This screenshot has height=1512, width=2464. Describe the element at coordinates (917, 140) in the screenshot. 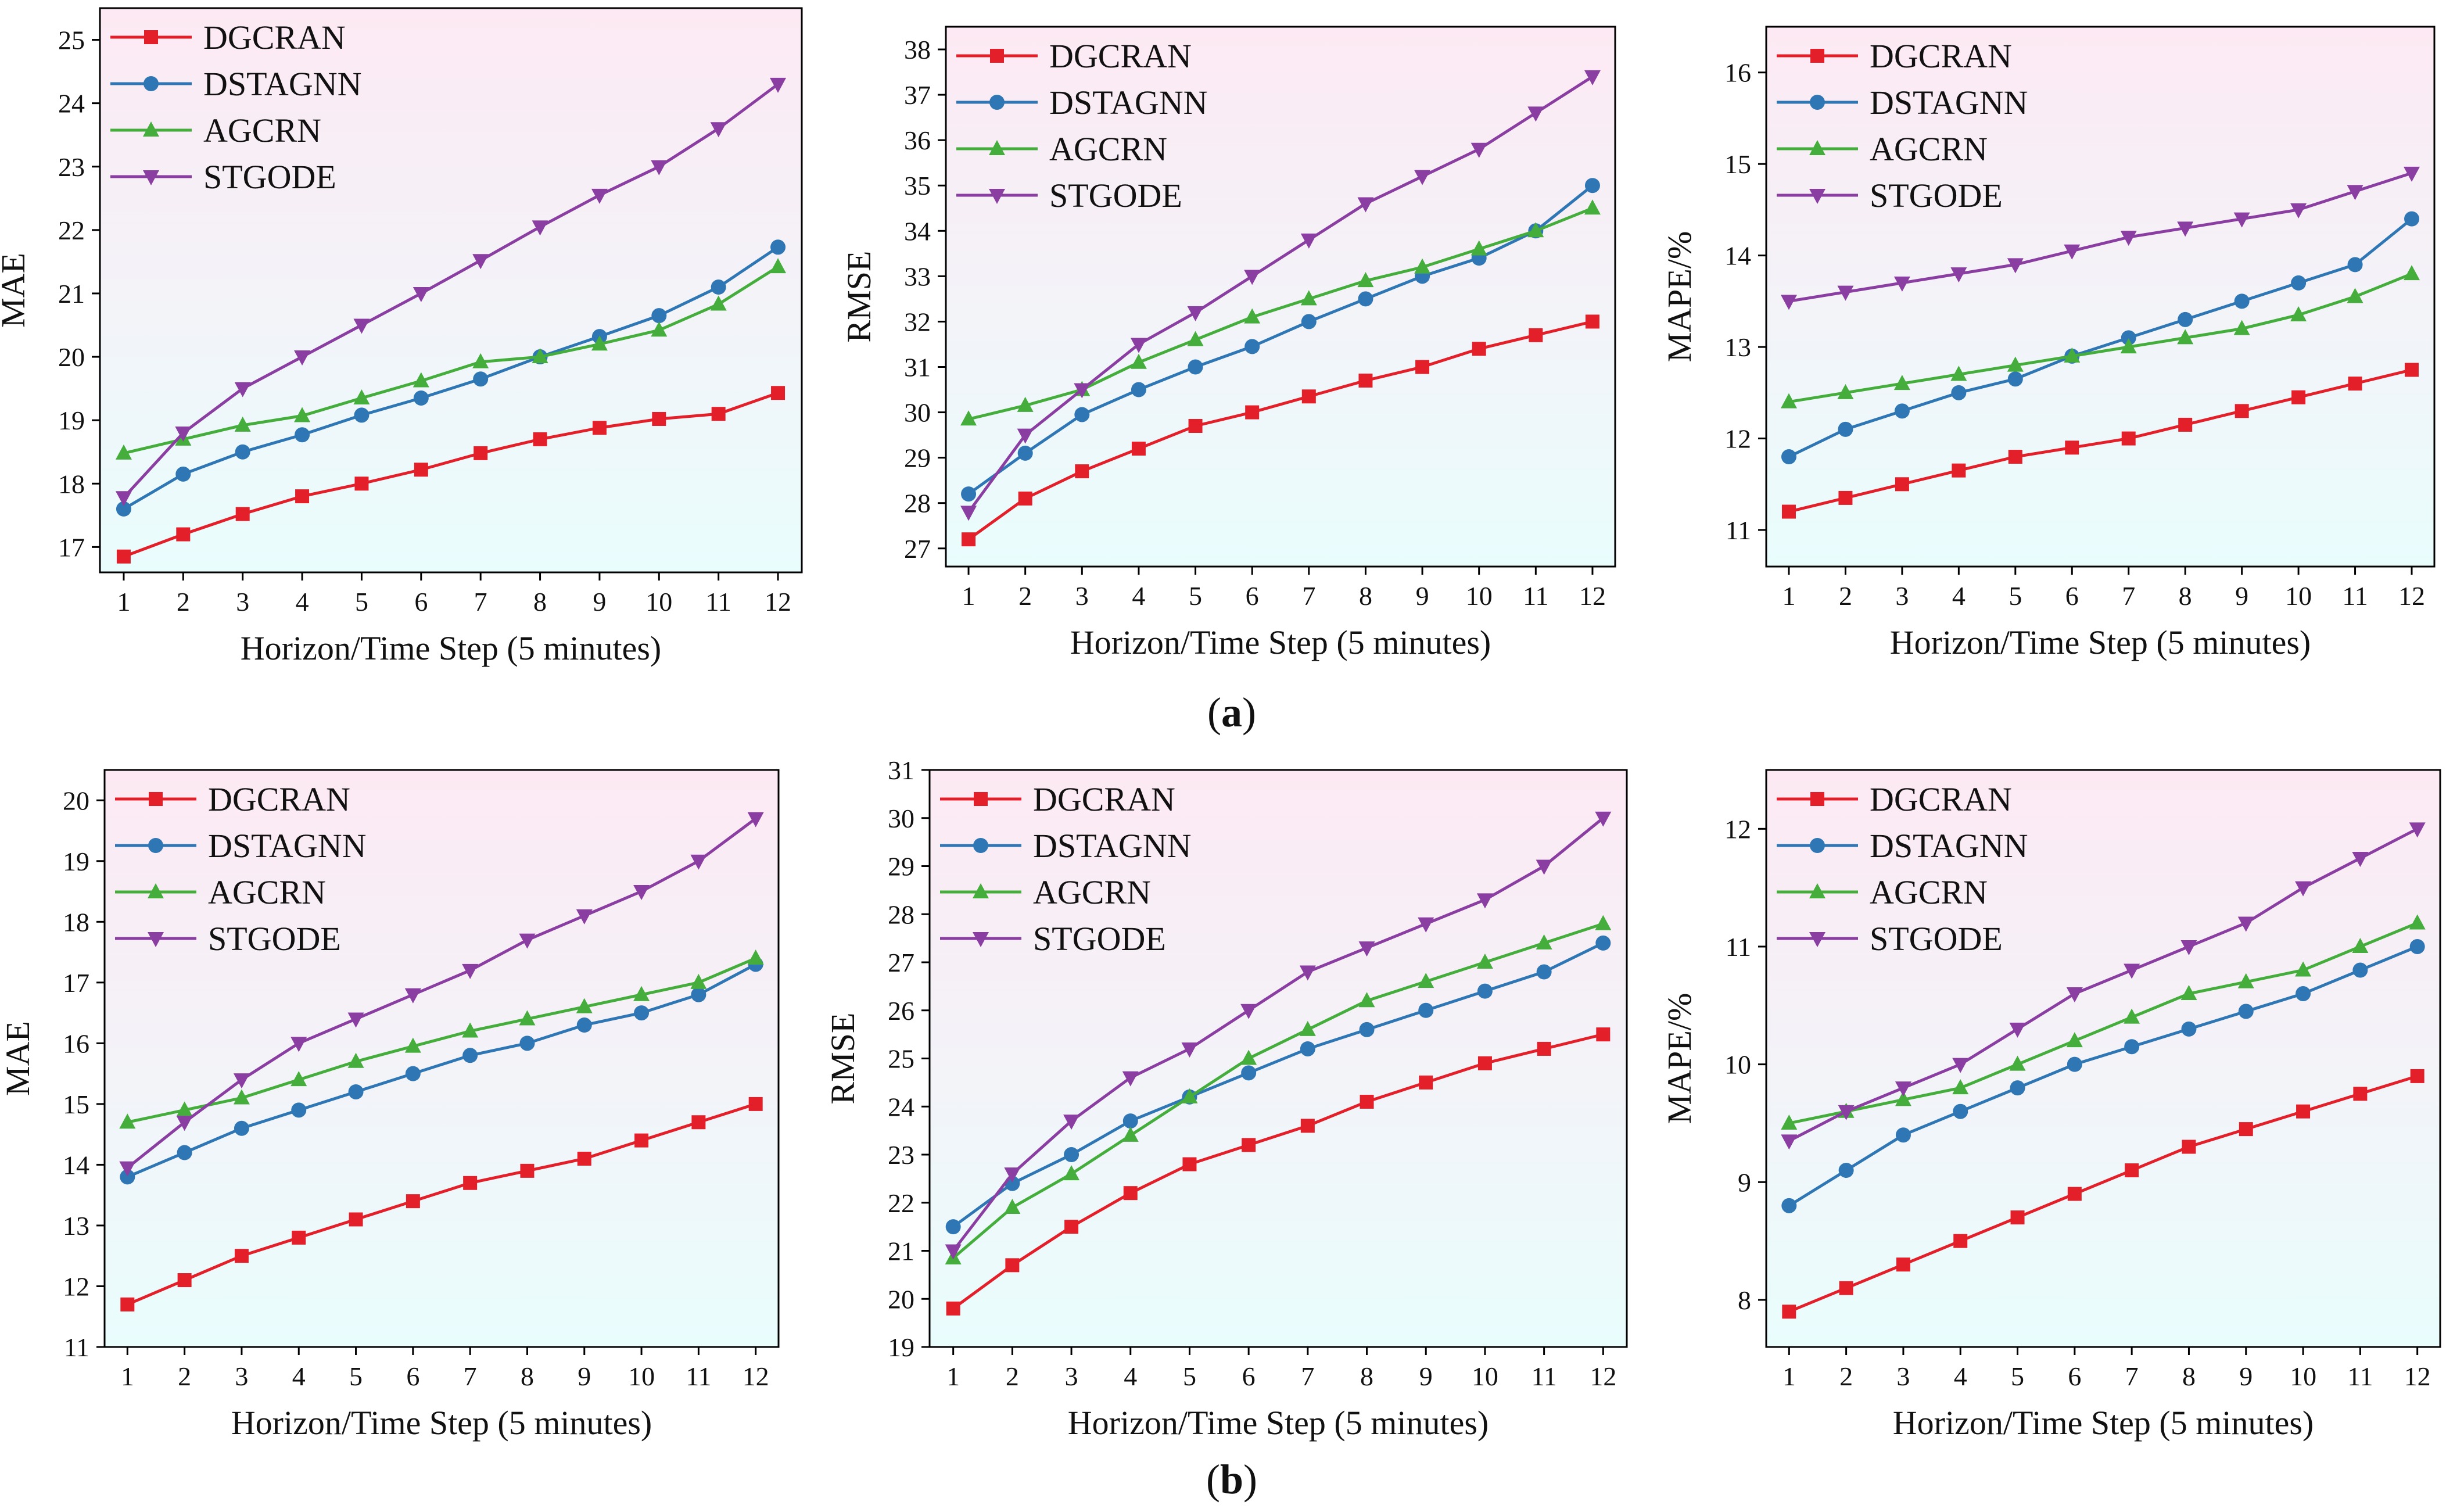

I see `y-tick-label: 36` at that location.